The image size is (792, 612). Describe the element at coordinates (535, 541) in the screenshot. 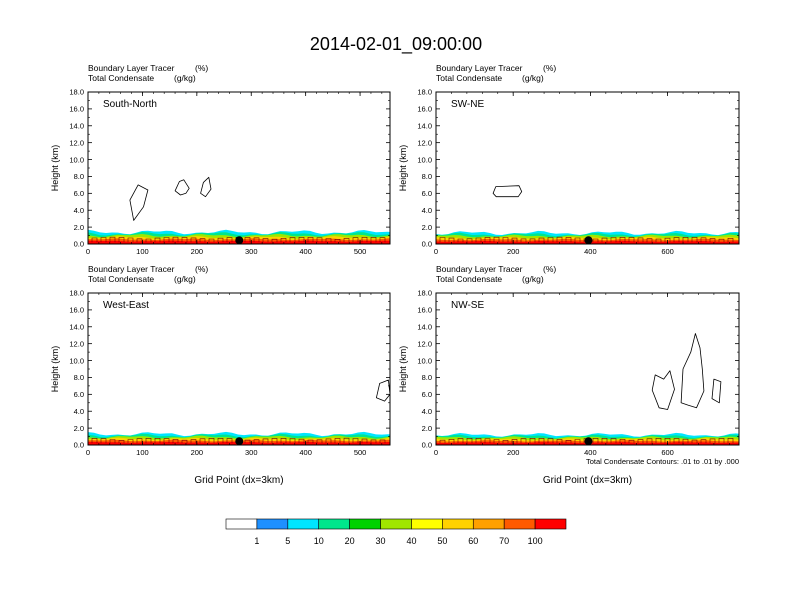

I see `colorbar-label: 100` at that location.